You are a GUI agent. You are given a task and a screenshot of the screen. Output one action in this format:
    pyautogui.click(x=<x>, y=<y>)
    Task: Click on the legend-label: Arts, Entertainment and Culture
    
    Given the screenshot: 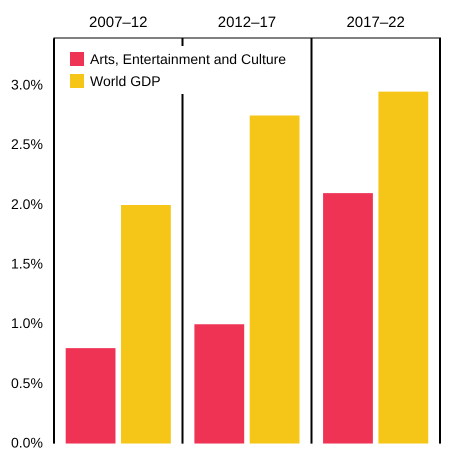 What is the action you would take?
    pyautogui.click(x=188, y=59)
    